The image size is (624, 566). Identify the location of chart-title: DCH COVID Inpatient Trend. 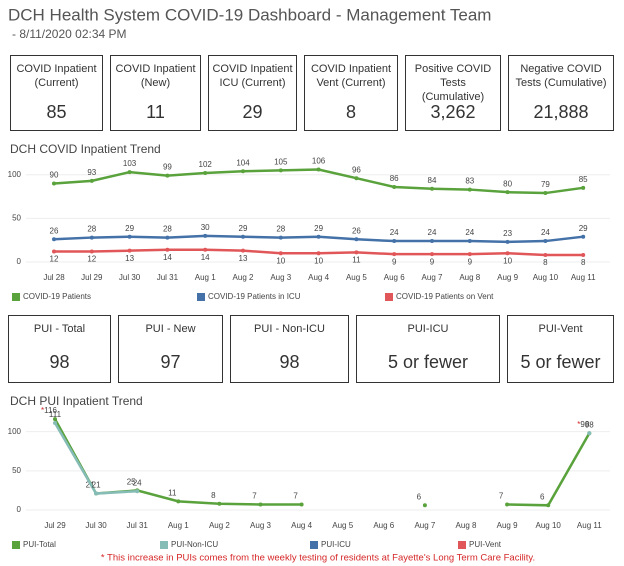
(85, 149).